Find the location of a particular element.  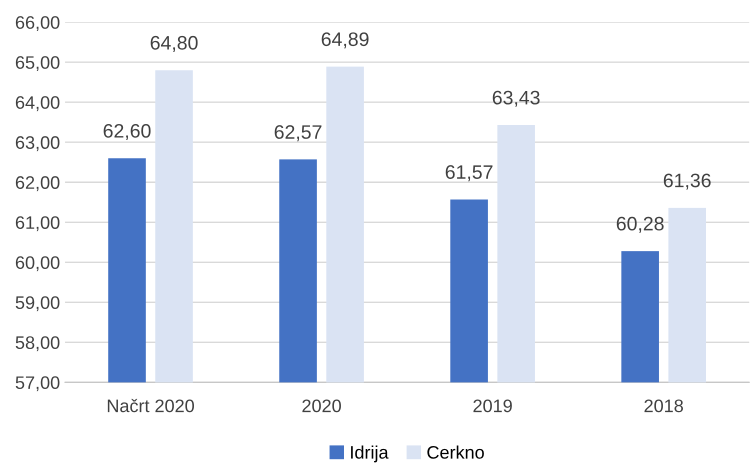

y-tick-label: 65,00 is located at coordinates (38, 64).